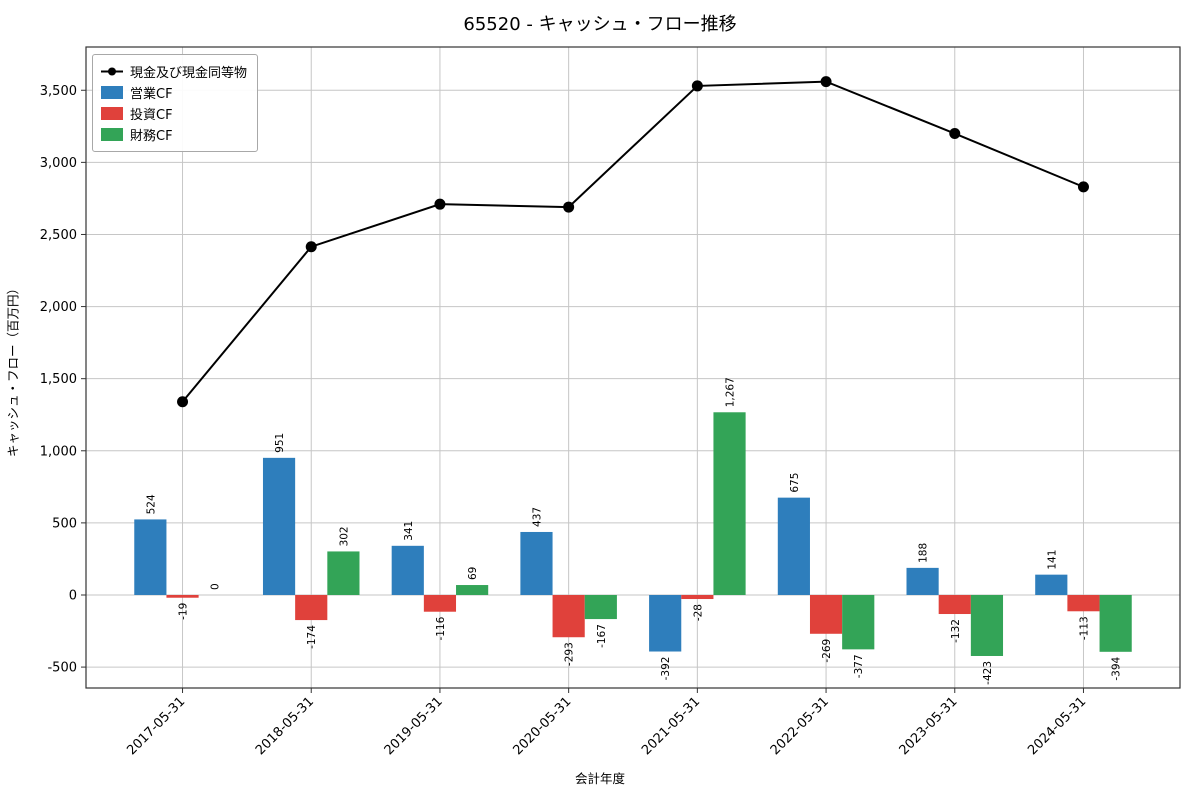  Describe the element at coordinates (827, 651) in the screenshot. I see `bar-value-label: -269` at that location.